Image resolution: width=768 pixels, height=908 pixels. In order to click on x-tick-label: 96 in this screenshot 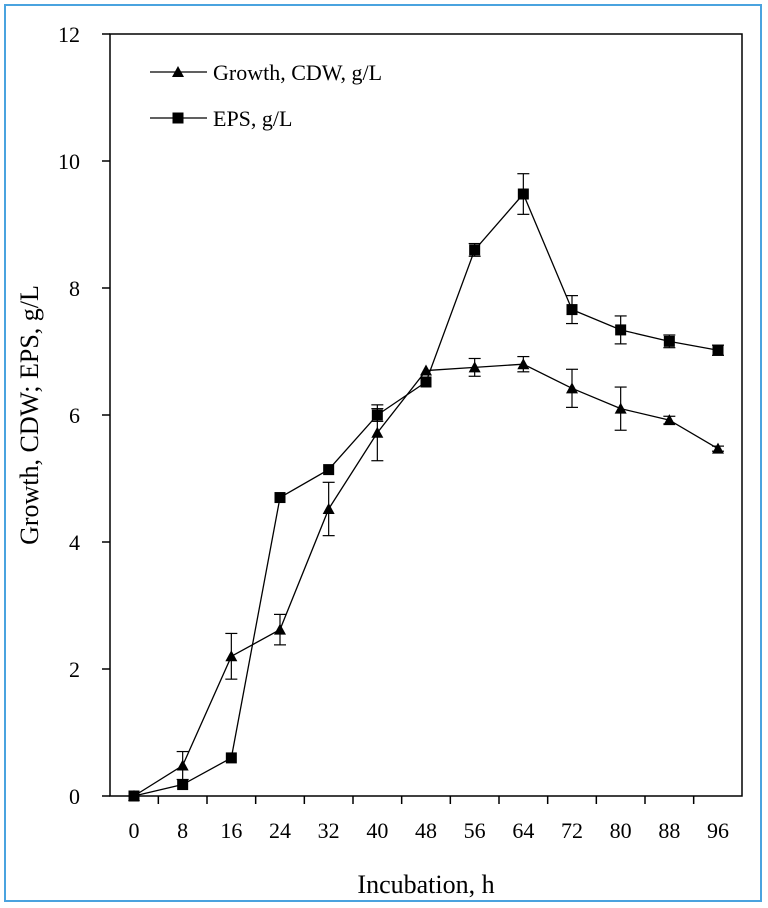, I will do `click(718, 830)`.